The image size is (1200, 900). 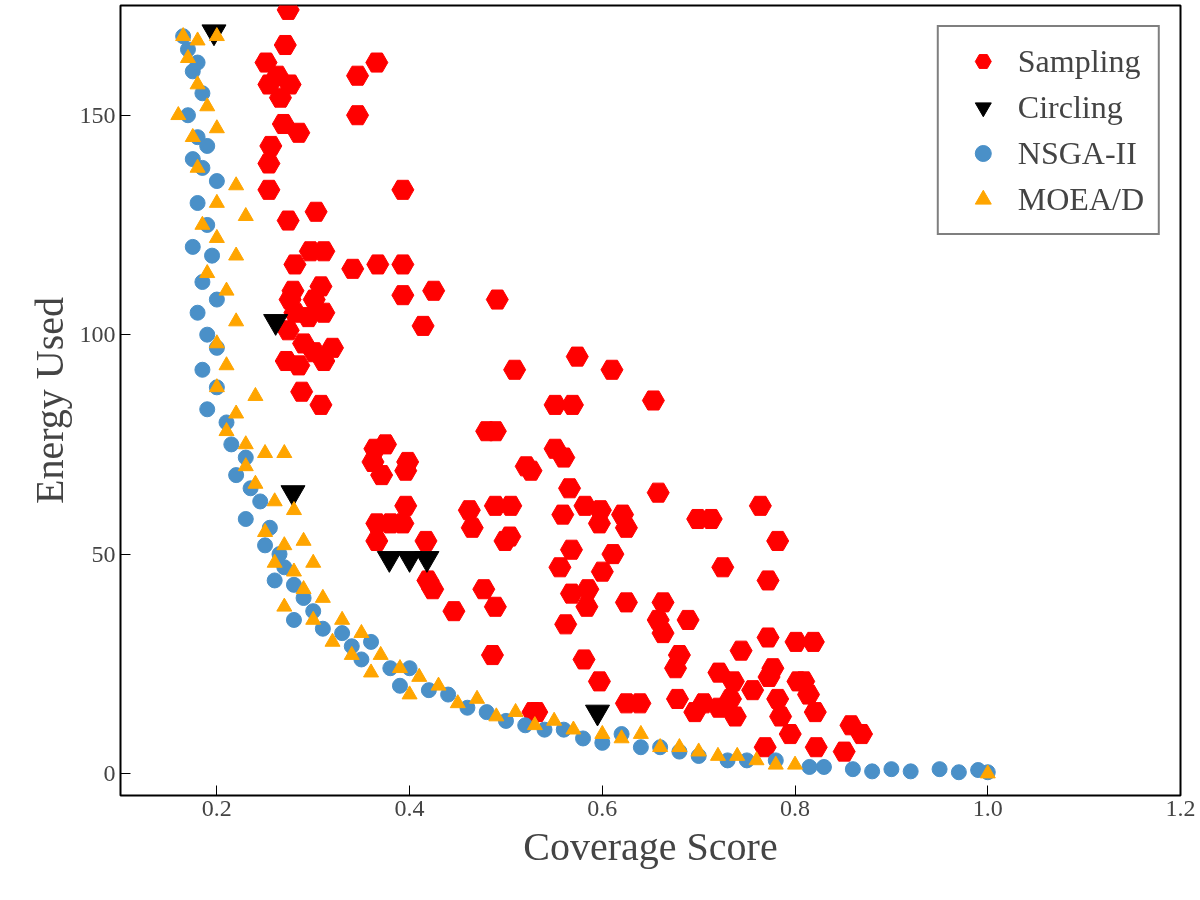 I want to click on x-axis-title: Coverage Score, so click(x=650, y=846).